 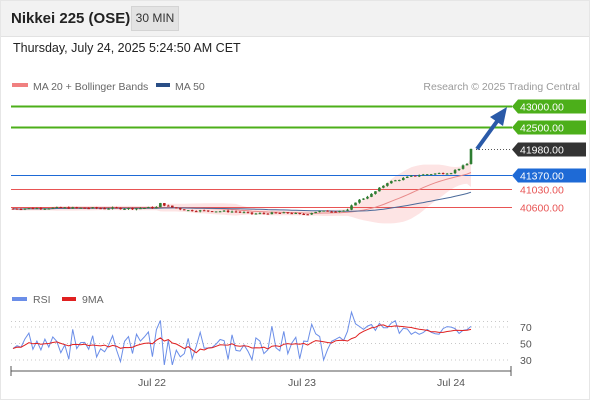 What do you see at coordinates (542, 177) in the screenshot?
I see `level-label-pivot: 41370.00` at bounding box center [542, 177].